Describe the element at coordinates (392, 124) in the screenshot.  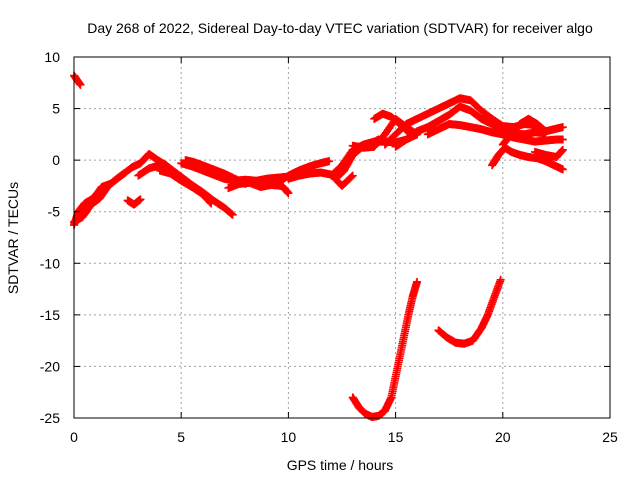
I see `series-prn-o` at that location.